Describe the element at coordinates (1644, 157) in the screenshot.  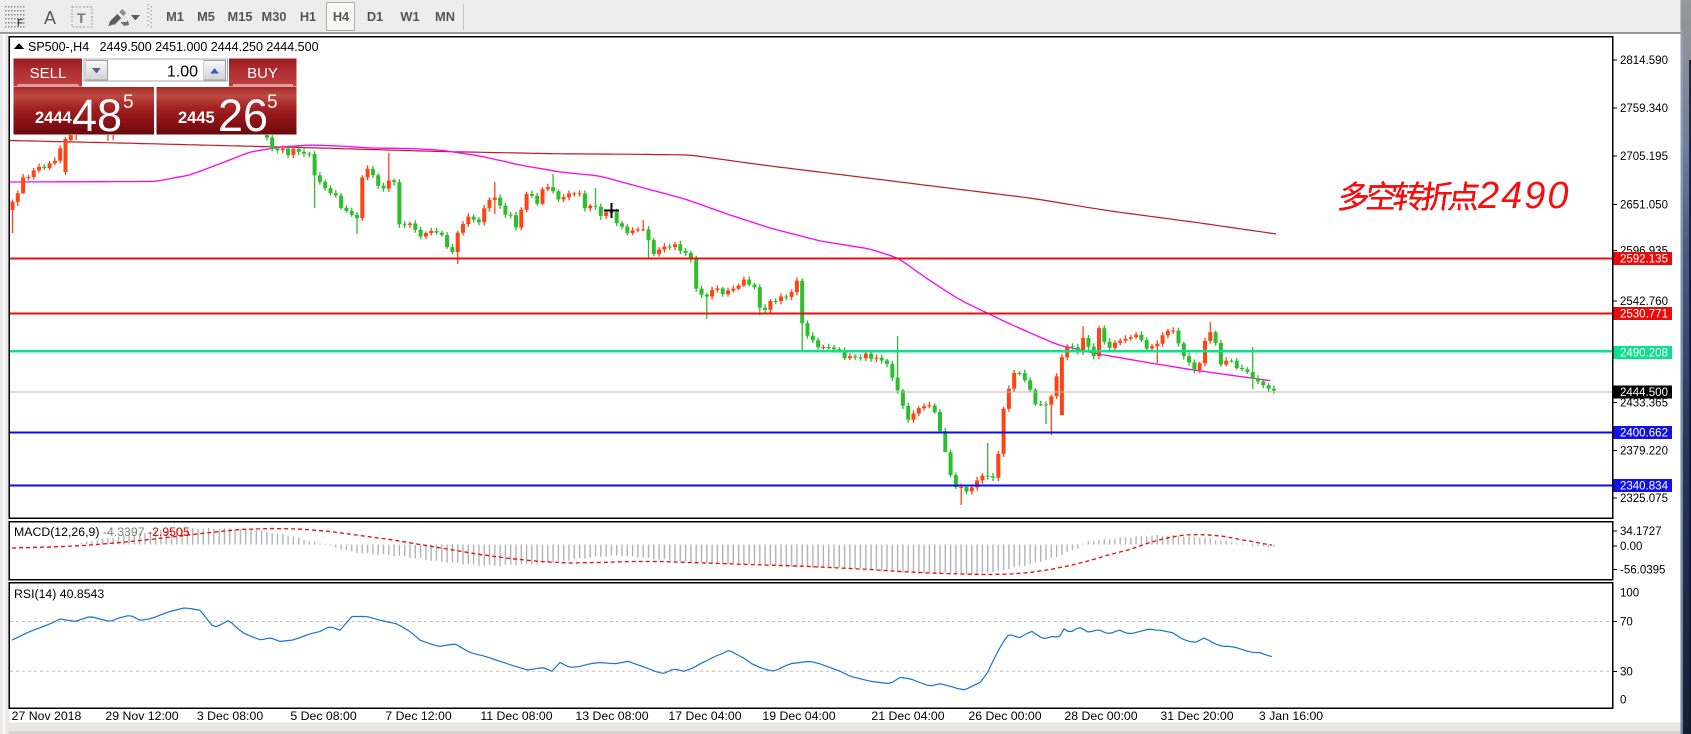
I see `svg-text: 2705.195` at that location.